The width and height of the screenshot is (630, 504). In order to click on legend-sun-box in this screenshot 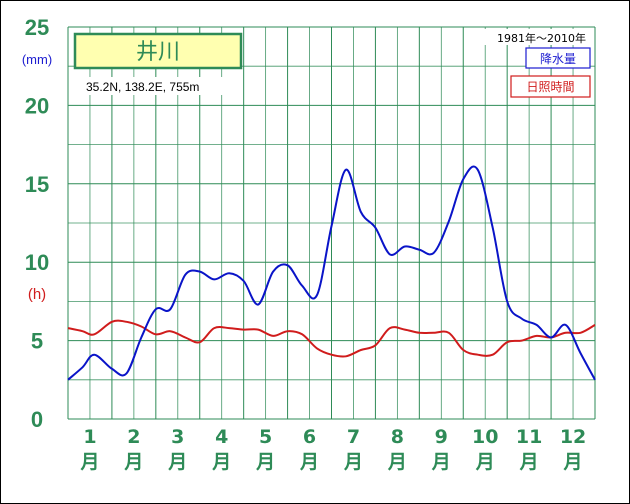, I will do `click(550, 86)`.